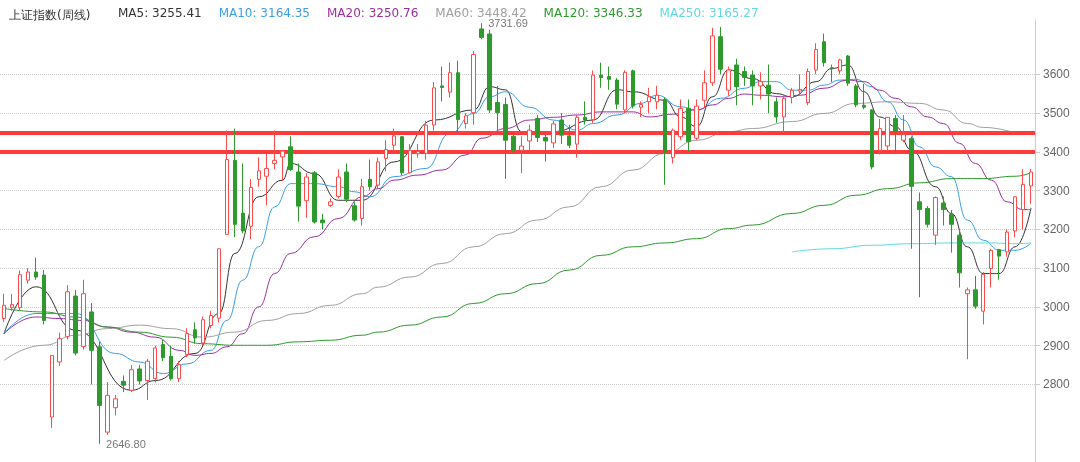 This screenshot has width=1080, height=462. What do you see at coordinates (126, 443) in the screenshot?
I see `annotation: 2646.80` at bounding box center [126, 443].